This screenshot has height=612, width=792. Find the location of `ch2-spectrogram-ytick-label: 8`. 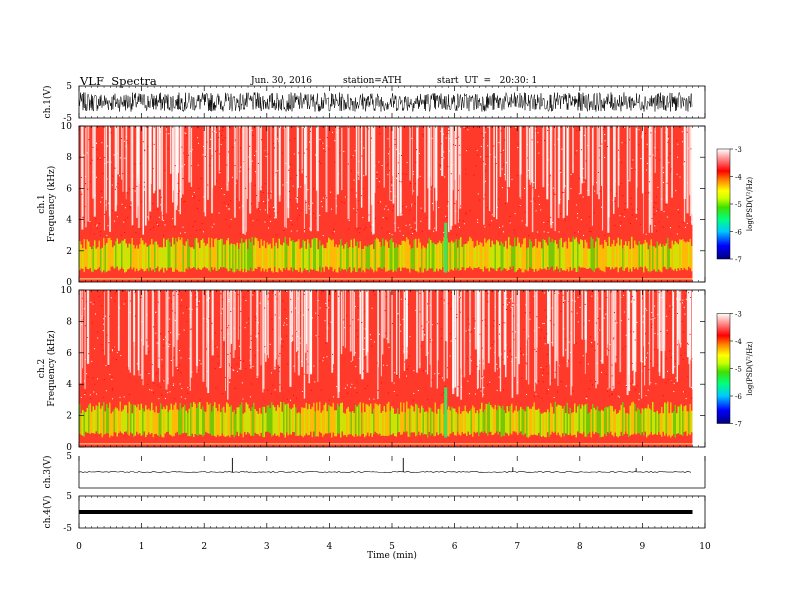

ch2-spectrogram-ytick-label: 8 is located at coordinates (69, 322).